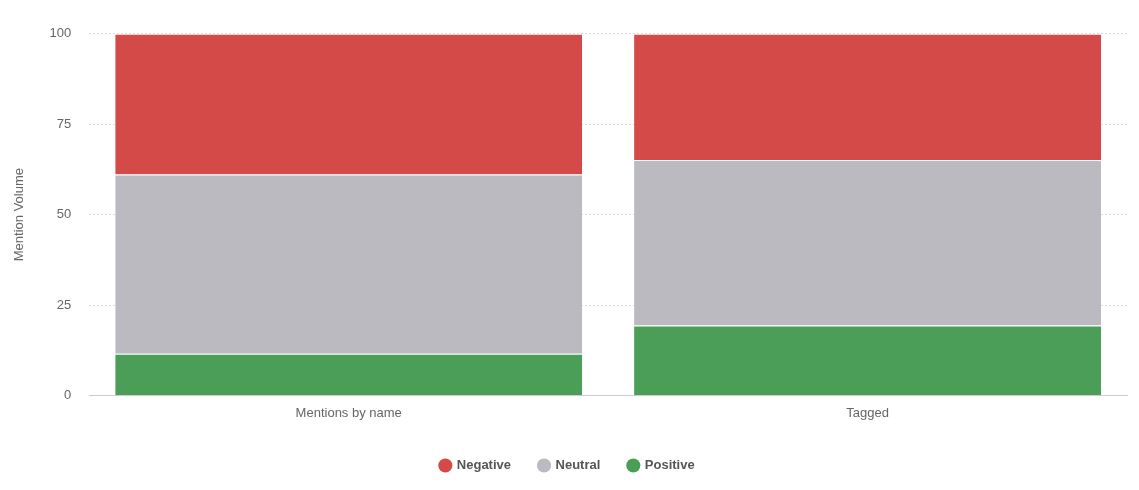 This screenshot has height=490, width=1139. I want to click on y-axis-title: Mention Volume, so click(19, 214).